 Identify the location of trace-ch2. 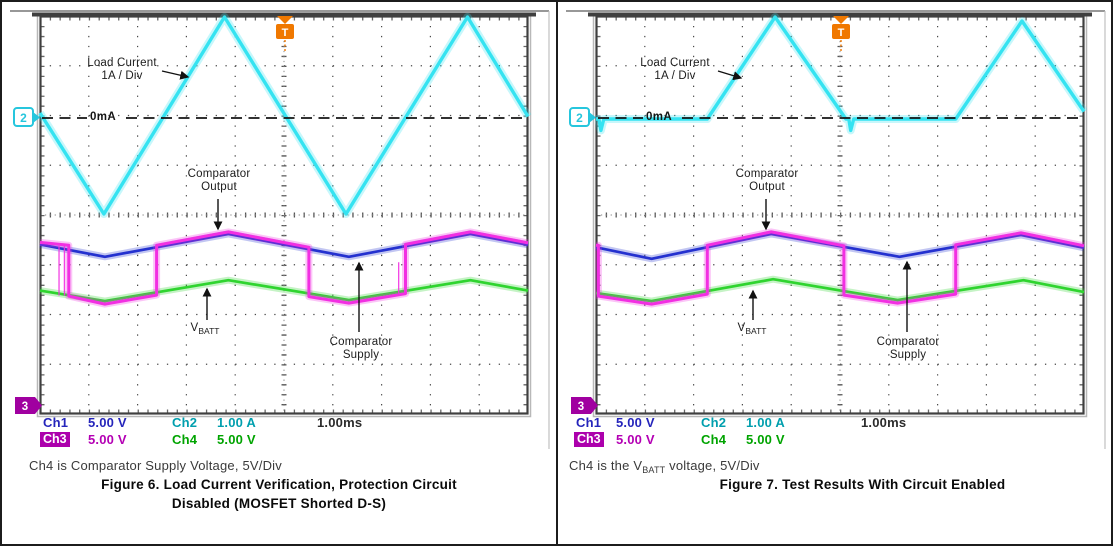
(841, 74).